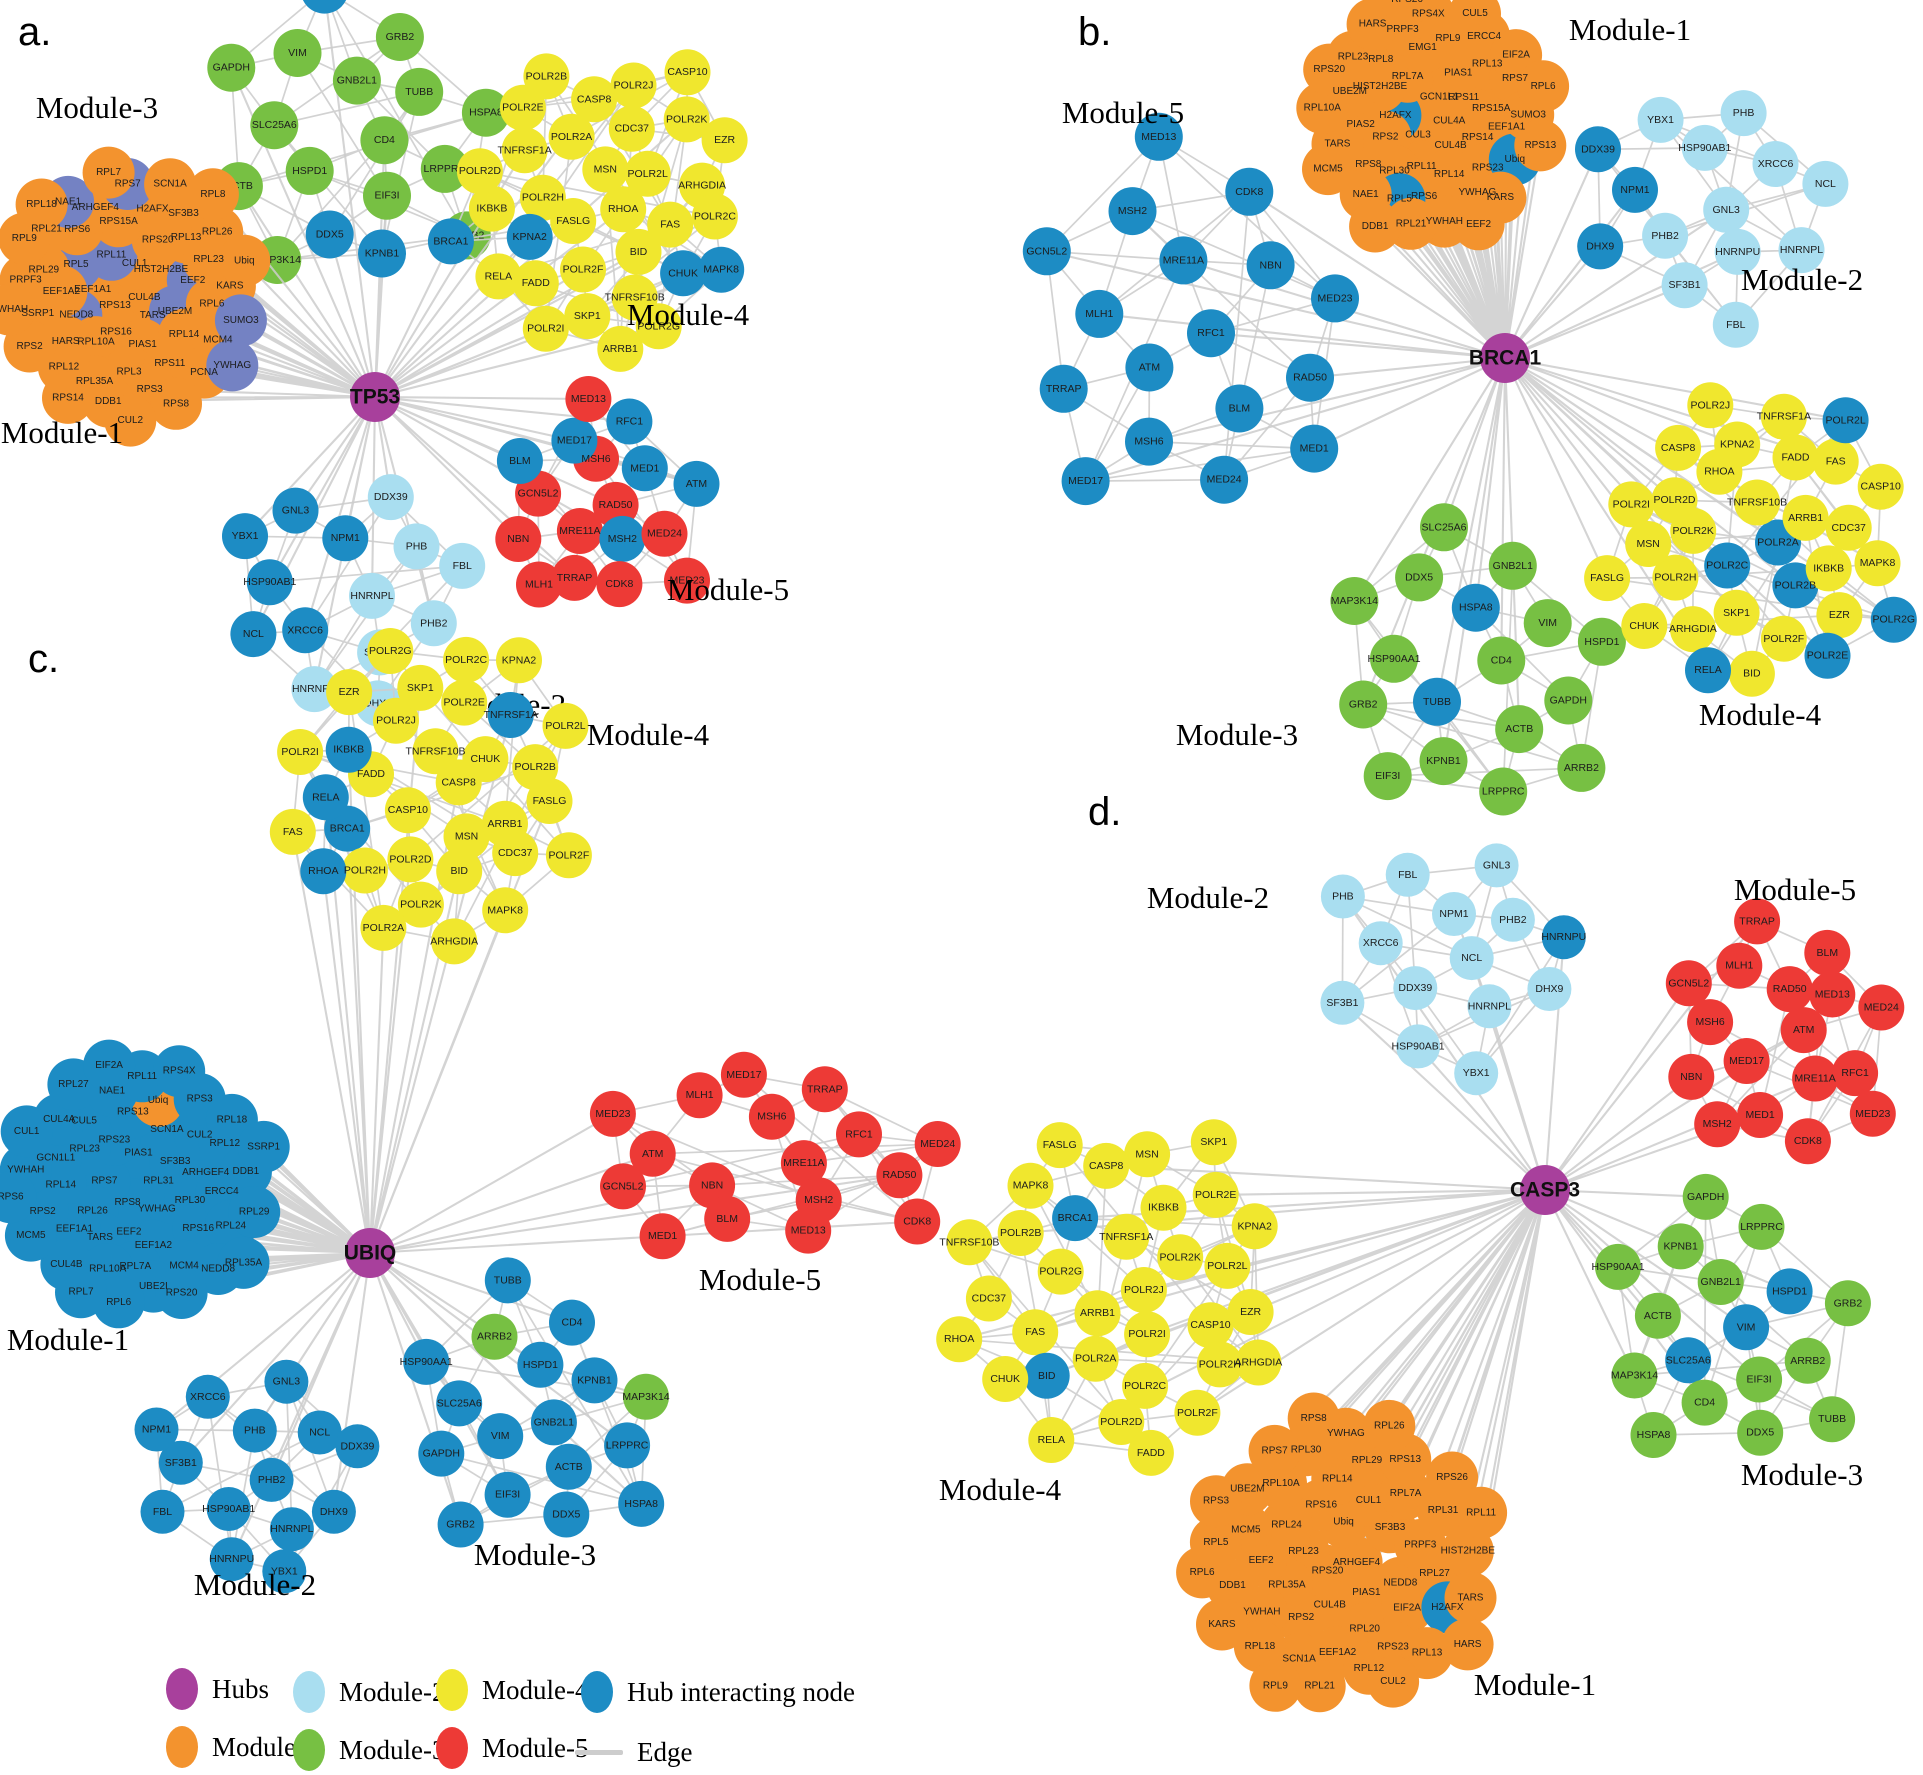  Describe the element at coordinates (1394, 658) in the screenshot. I see `node-HSP90AA1` at that location.